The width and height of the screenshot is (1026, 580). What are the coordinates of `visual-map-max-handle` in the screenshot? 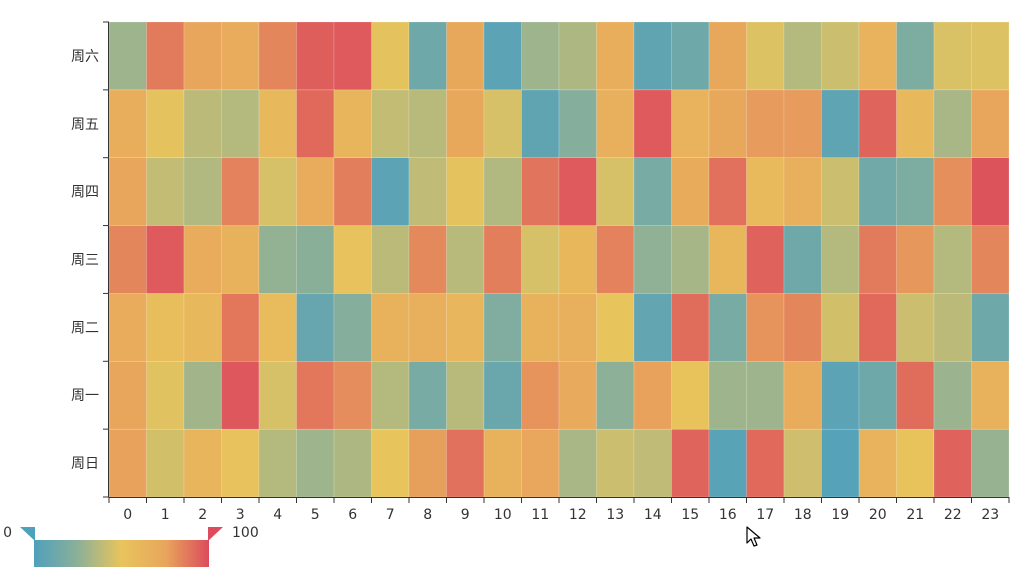 It's located at (215, 534).